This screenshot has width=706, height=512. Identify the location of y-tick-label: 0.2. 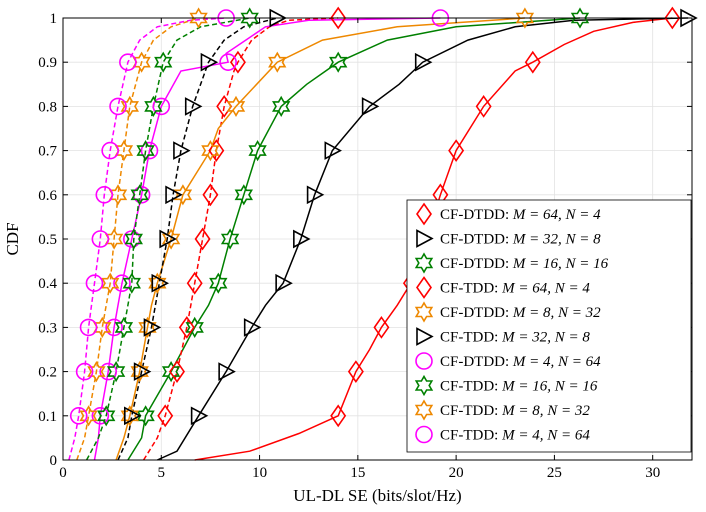
(47, 373).